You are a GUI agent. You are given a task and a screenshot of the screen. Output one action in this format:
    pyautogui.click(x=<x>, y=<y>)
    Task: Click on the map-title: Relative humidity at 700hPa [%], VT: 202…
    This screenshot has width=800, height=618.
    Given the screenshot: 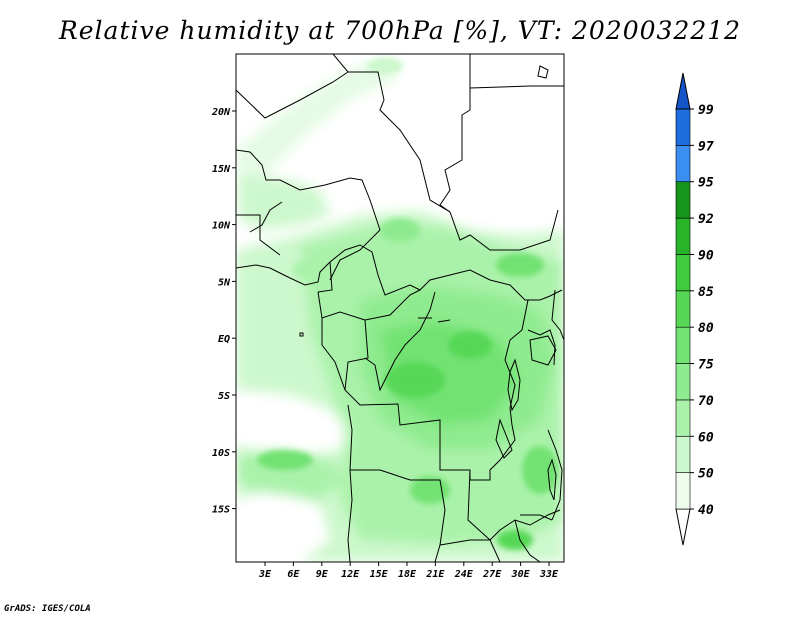 What is the action you would take?
    pyautogui.click(x=400, y=30)
    